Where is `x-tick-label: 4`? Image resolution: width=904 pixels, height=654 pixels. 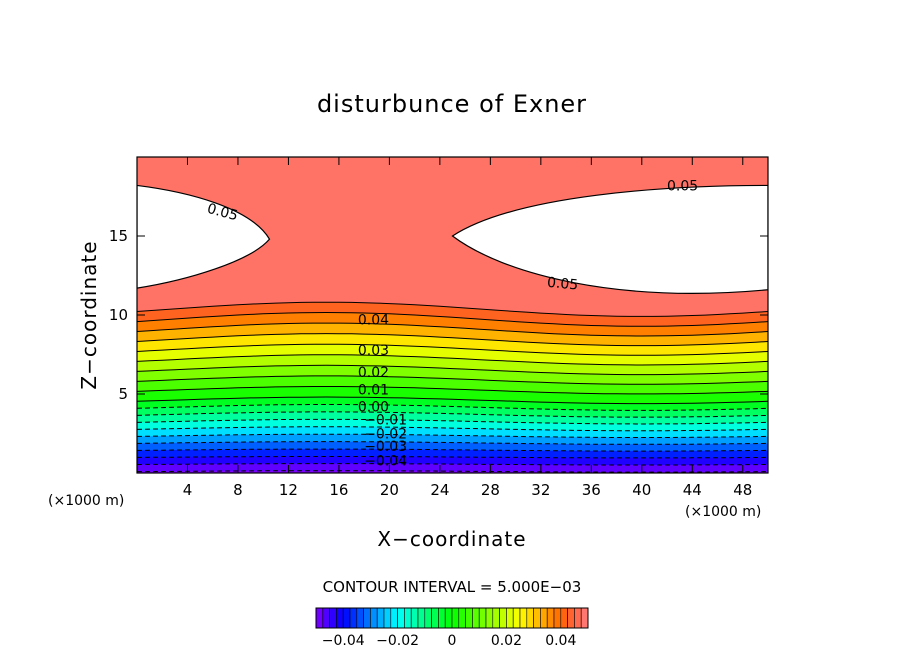
x-tick-label: 4 is located at coordinates (188, 490).